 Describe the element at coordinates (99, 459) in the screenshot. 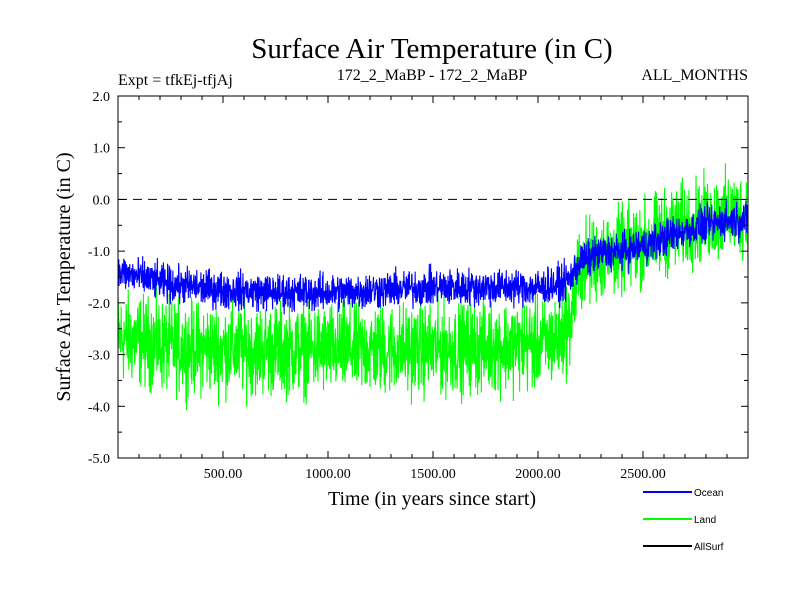

I see `y-tick-label: -5.0` at that location.